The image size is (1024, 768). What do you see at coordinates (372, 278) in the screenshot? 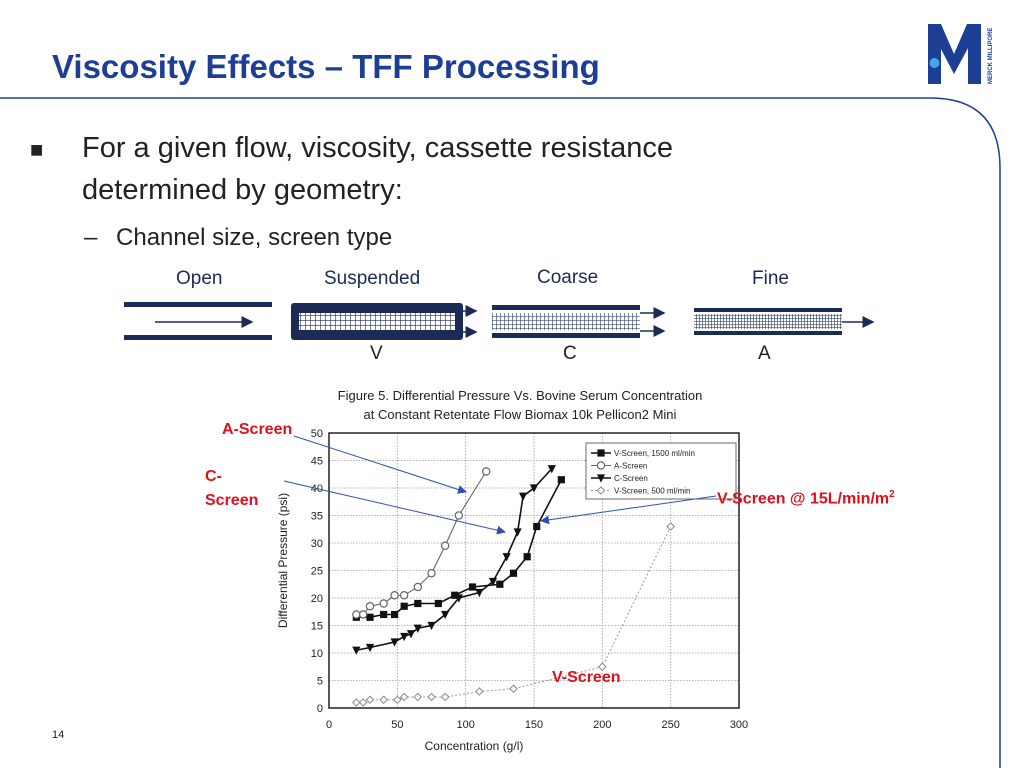
I see `channel-label-suspended: Suspended` at bounding box center [372, 278].